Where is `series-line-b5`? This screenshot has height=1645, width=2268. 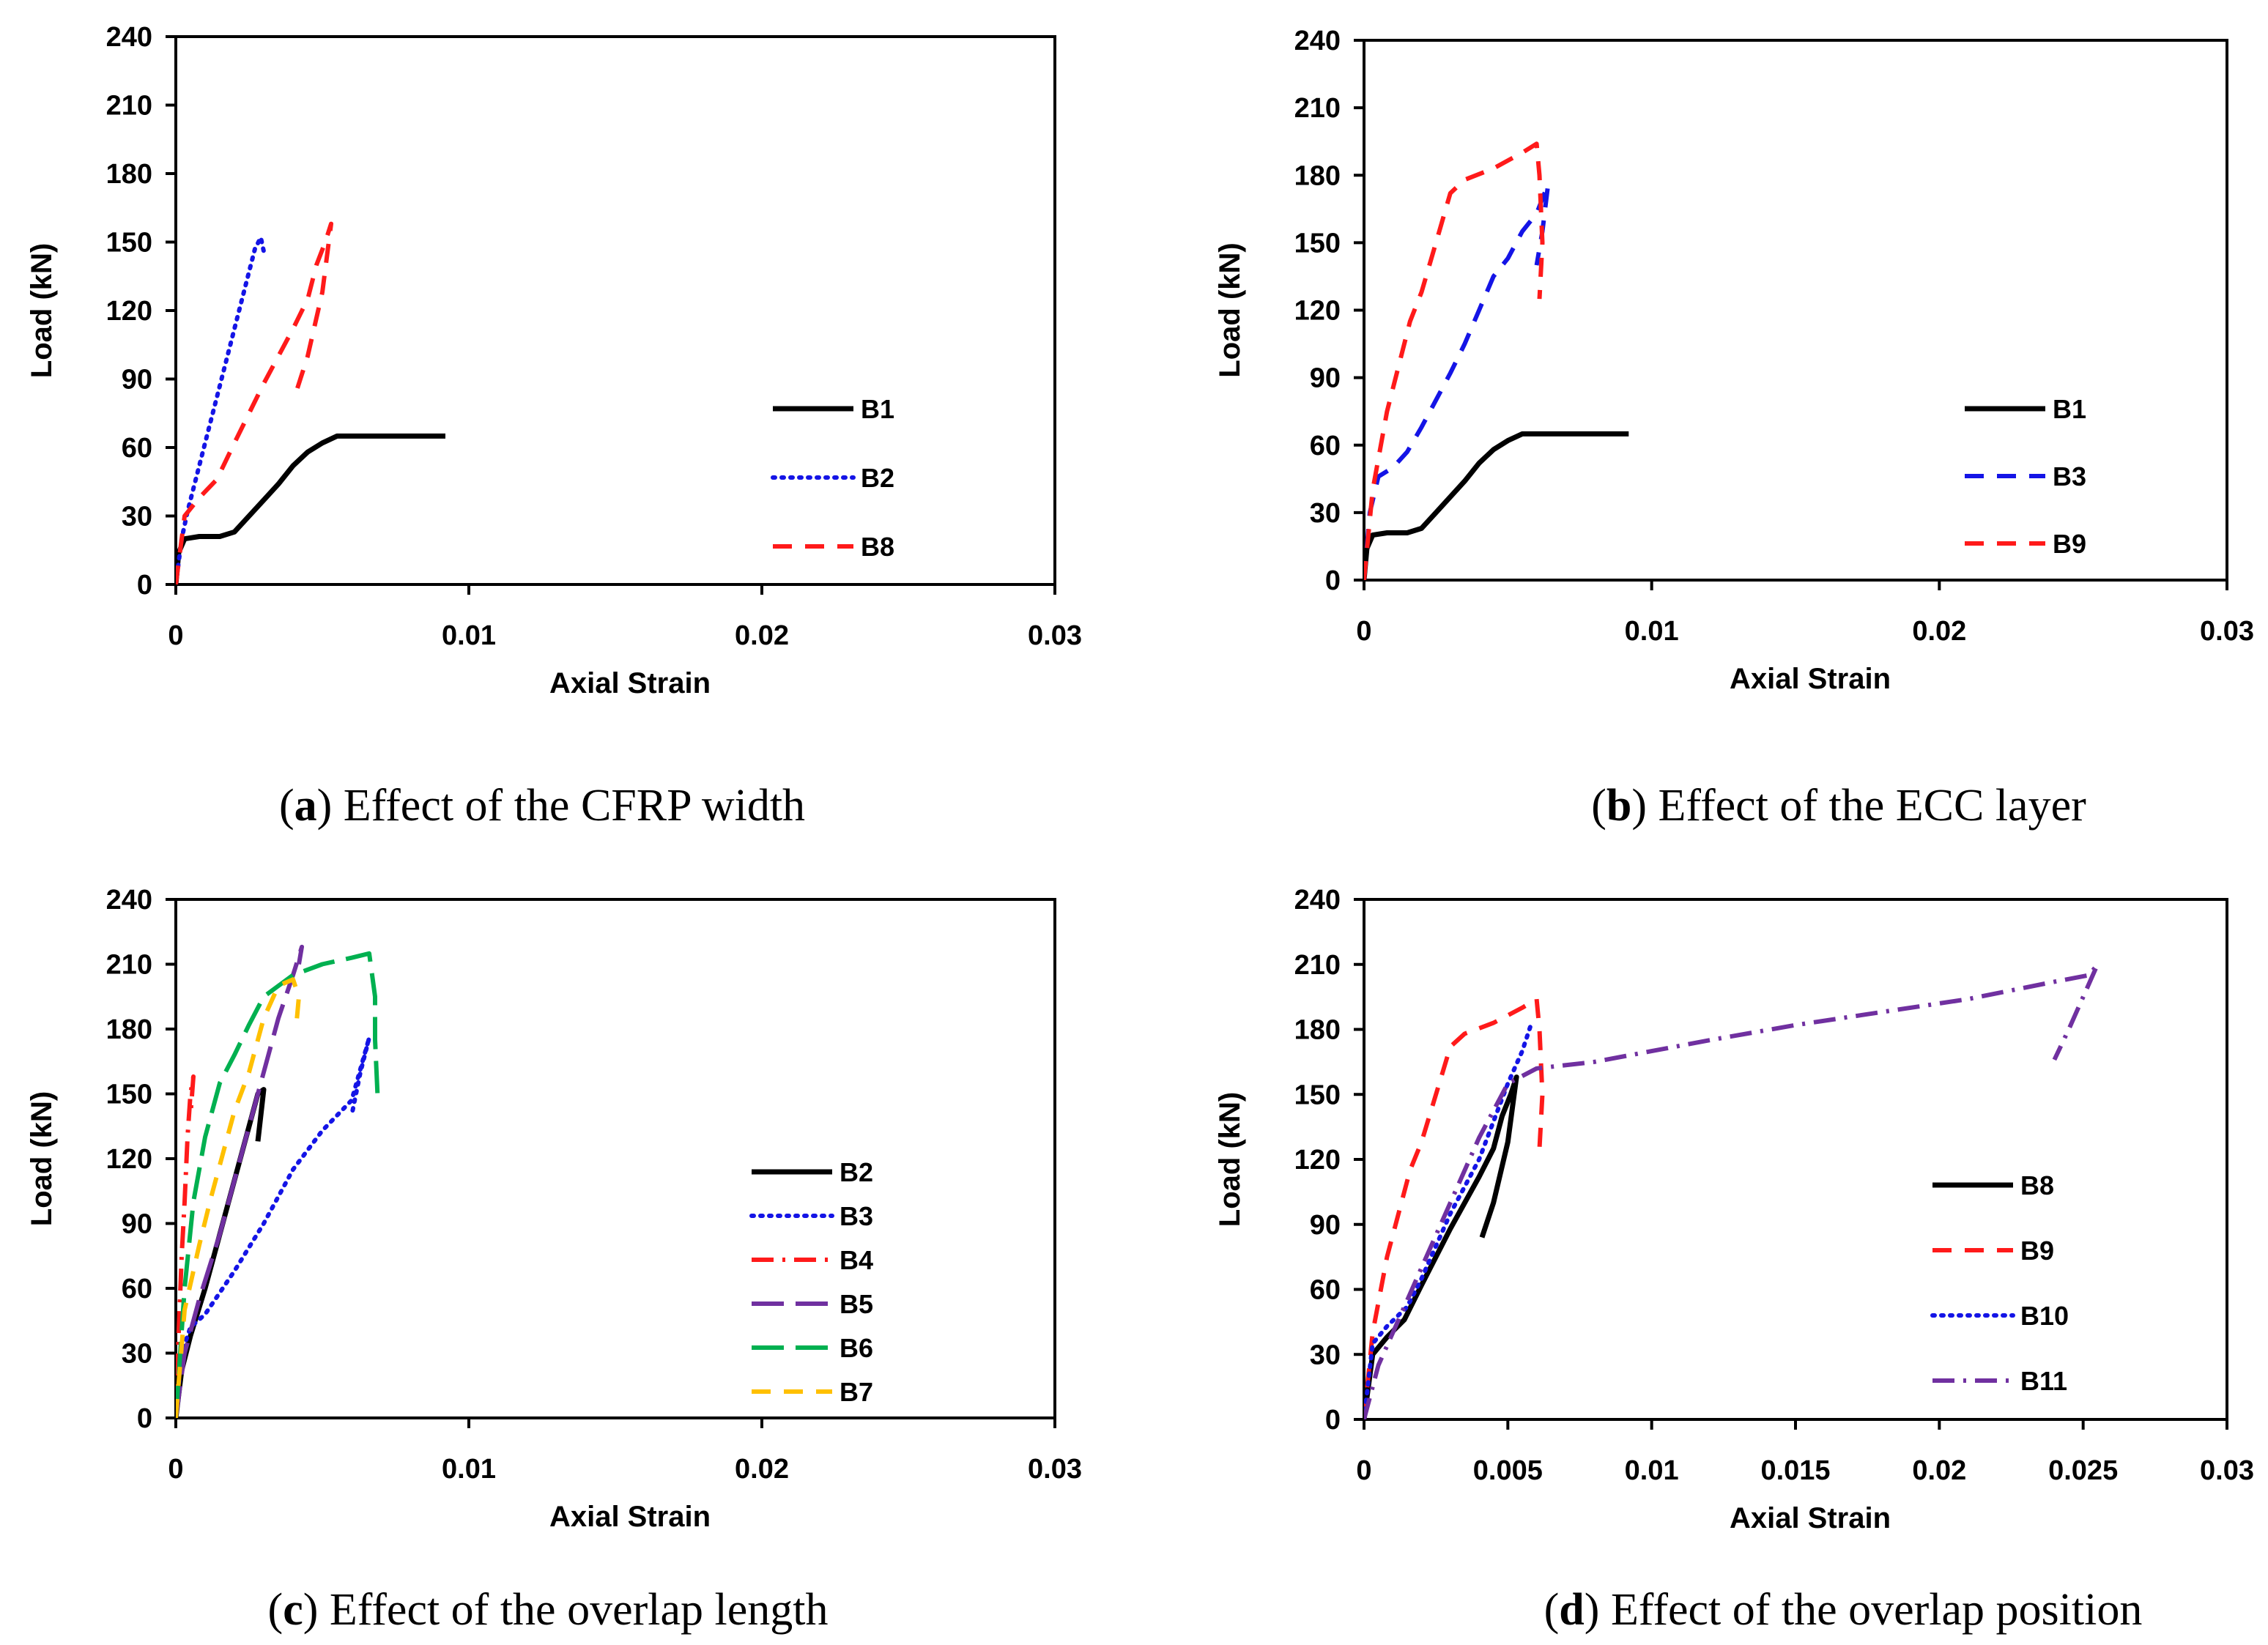
series-line-b5 is located at coordinates (240, 1181).